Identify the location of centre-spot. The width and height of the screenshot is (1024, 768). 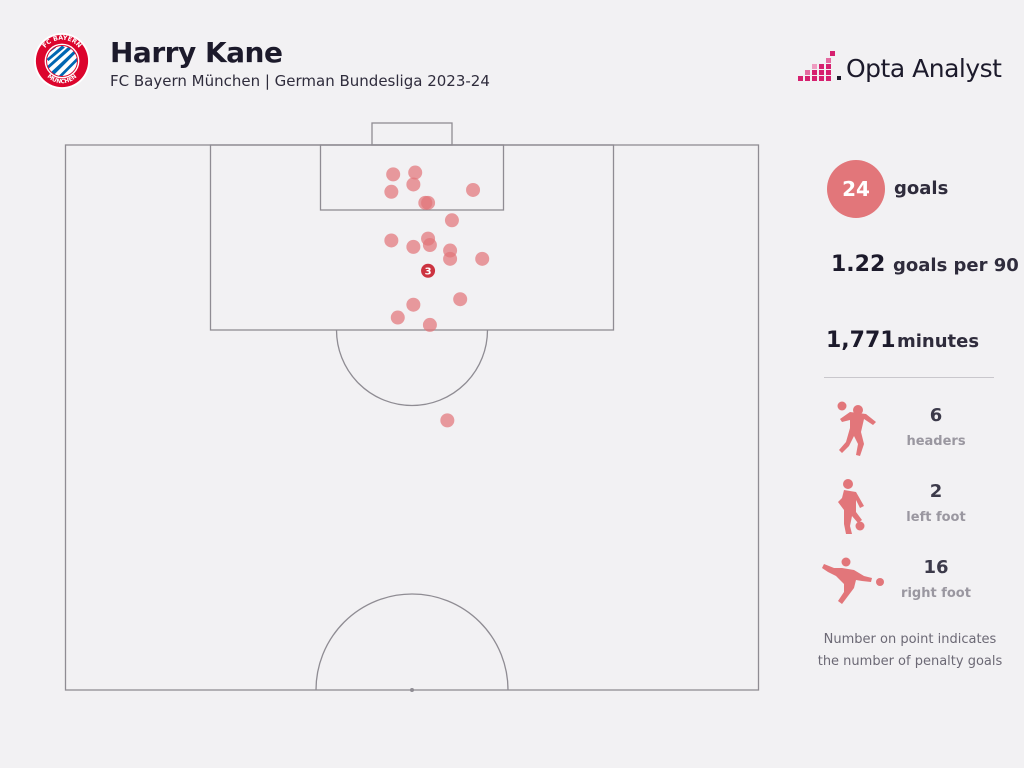
(412, 690).